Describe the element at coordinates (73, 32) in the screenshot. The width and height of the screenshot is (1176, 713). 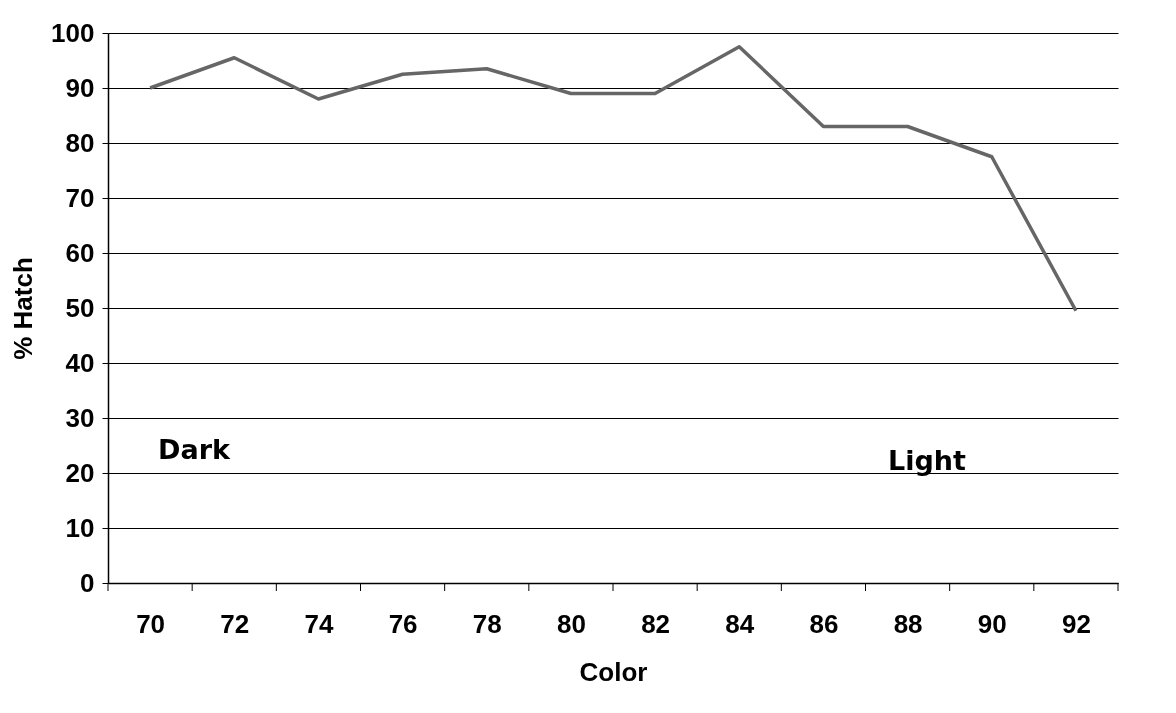
I see `y-tick-label: 100` at that location.